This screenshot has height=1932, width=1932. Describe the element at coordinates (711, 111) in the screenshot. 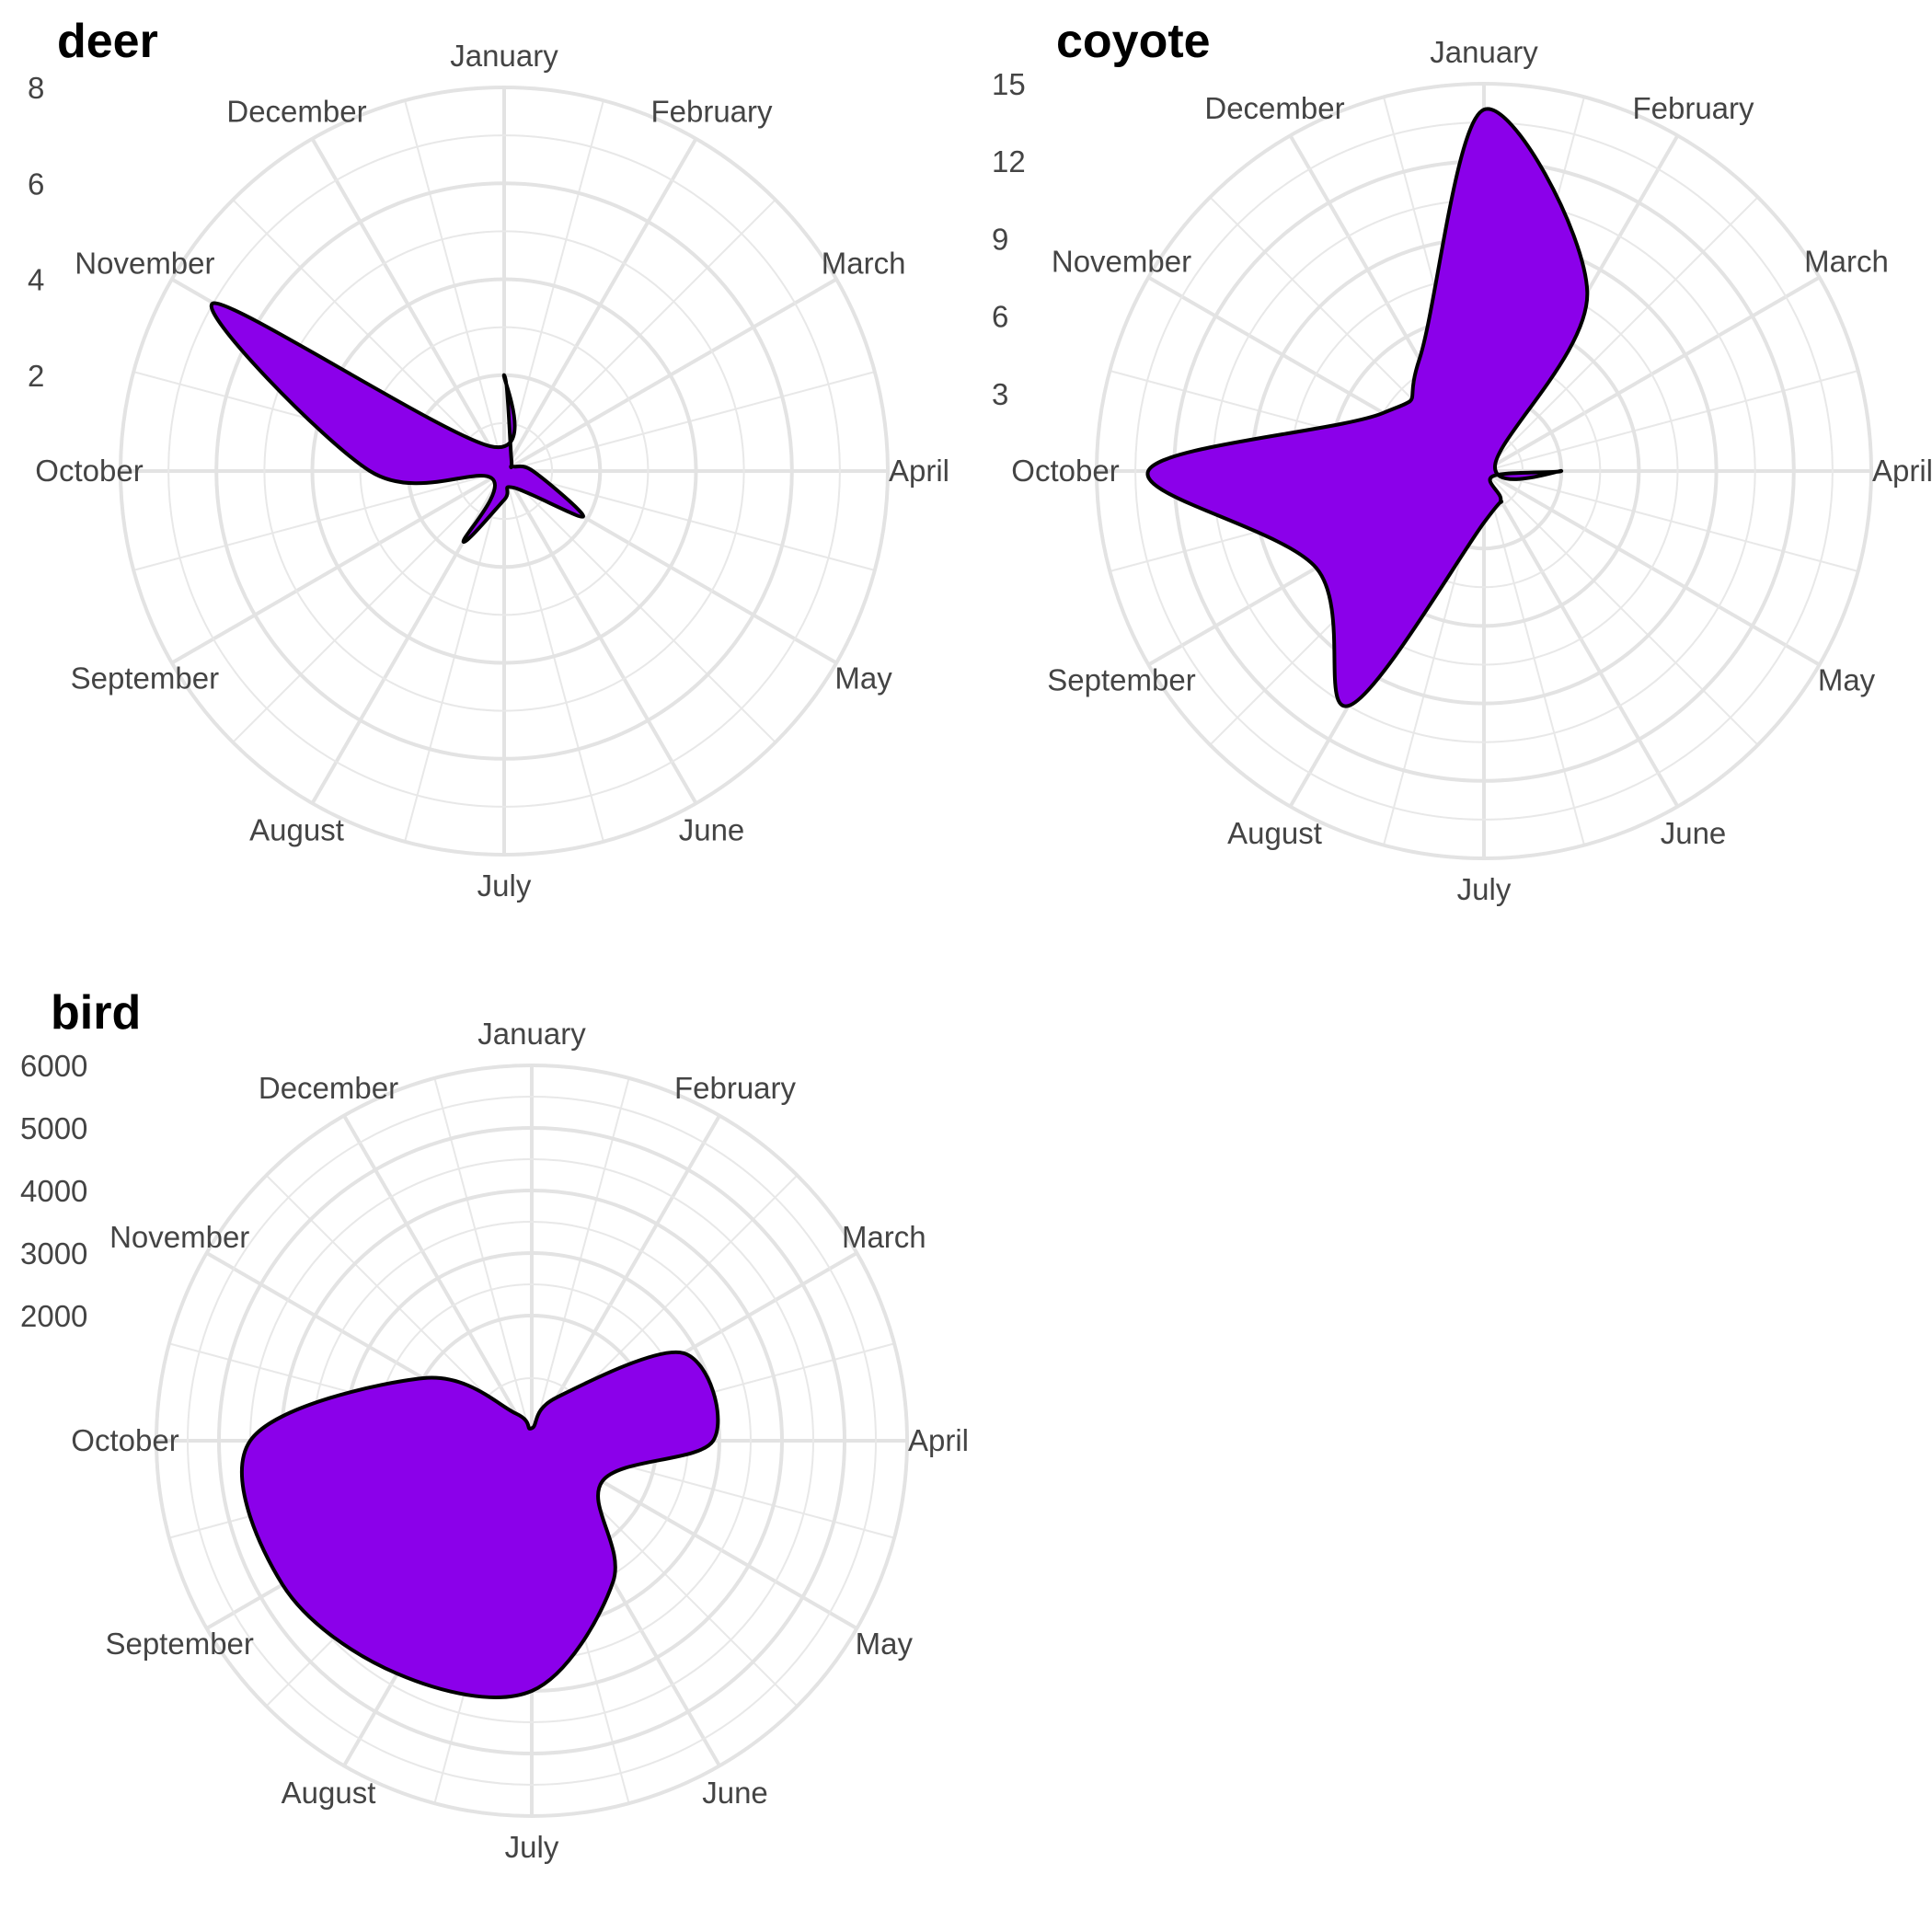

I see `deer-month-label-february: February` at that location.